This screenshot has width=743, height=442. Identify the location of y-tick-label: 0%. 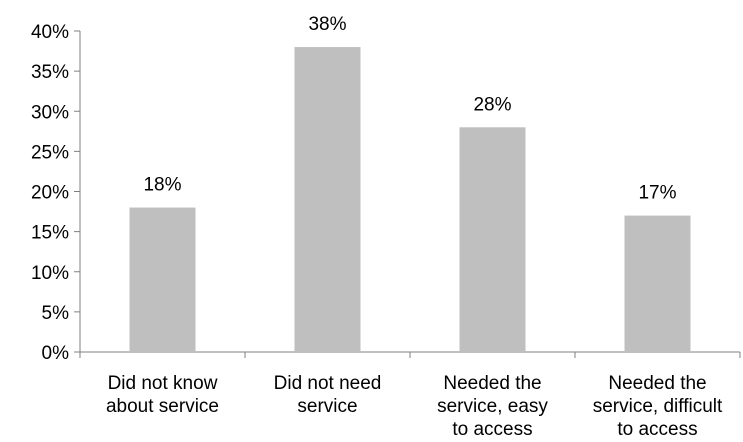
(56, 353).